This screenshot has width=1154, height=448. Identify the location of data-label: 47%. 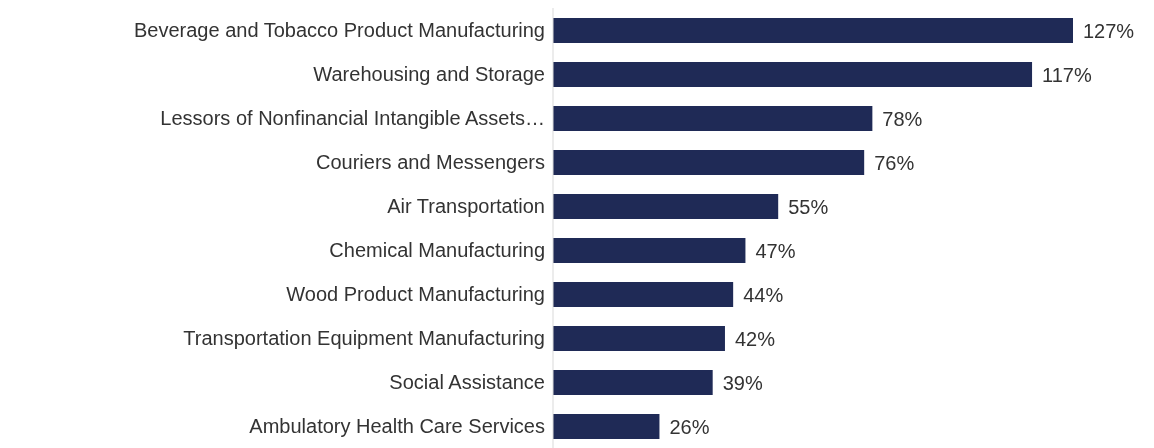
(775, 250).